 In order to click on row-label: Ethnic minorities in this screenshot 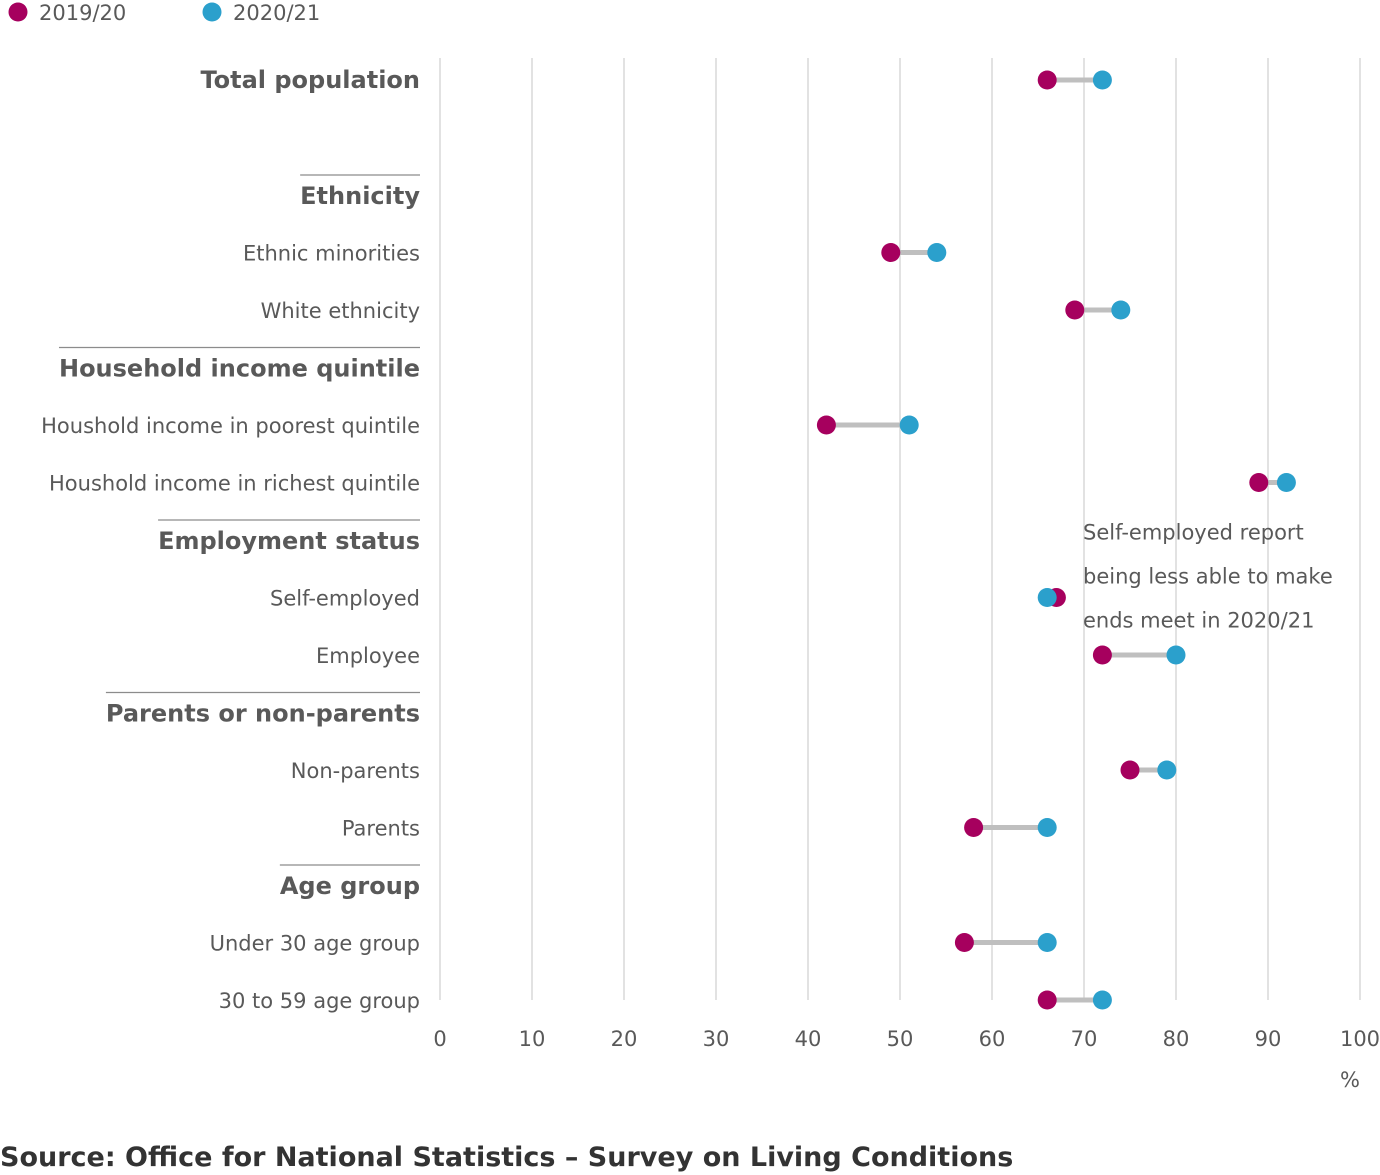, I will do `click(331, 254)`.